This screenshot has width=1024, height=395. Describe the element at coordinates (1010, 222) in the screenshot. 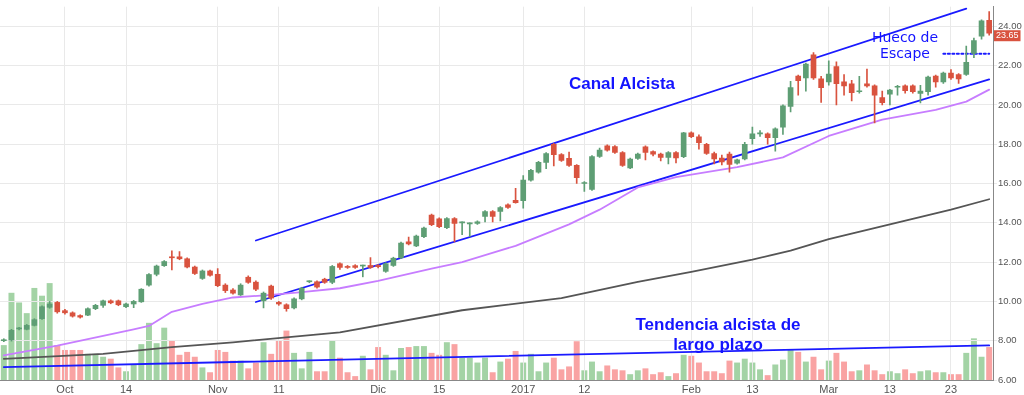

I see `y-tick-label: 14.00` at that location.